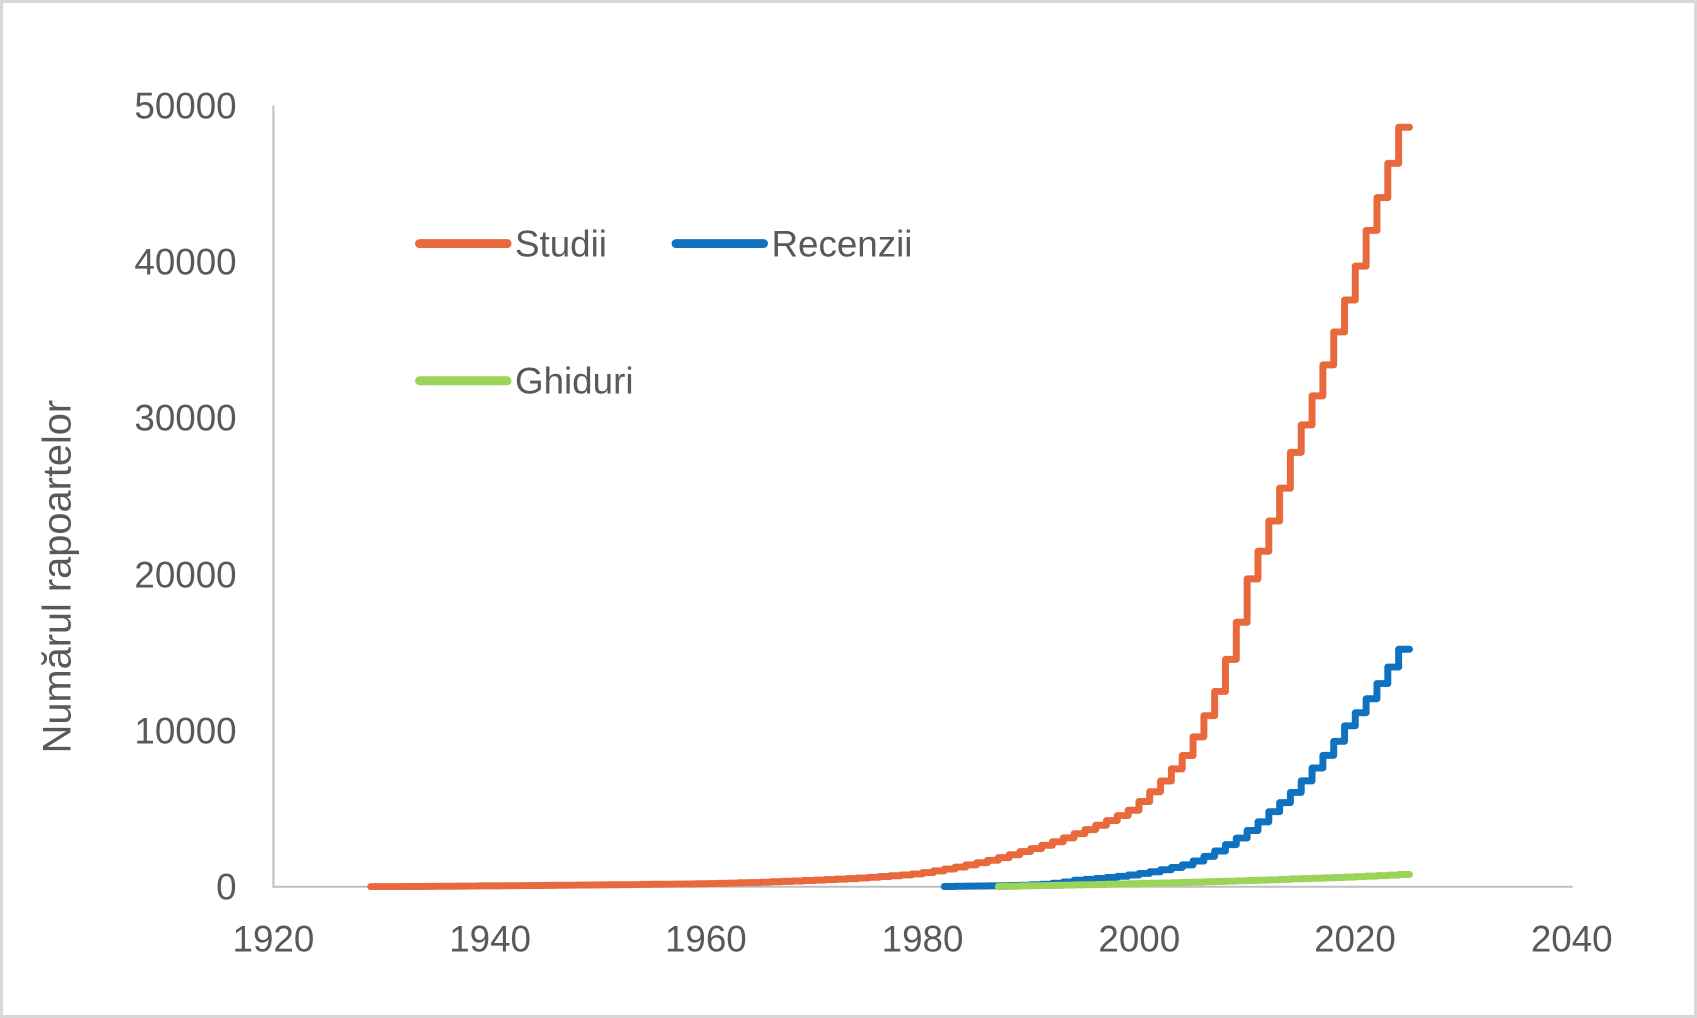 Image resolution: width=1697 pixels, height=1018 pixels. I want to click on legend-label-recenzii: Recenzii, so click(841, 243).